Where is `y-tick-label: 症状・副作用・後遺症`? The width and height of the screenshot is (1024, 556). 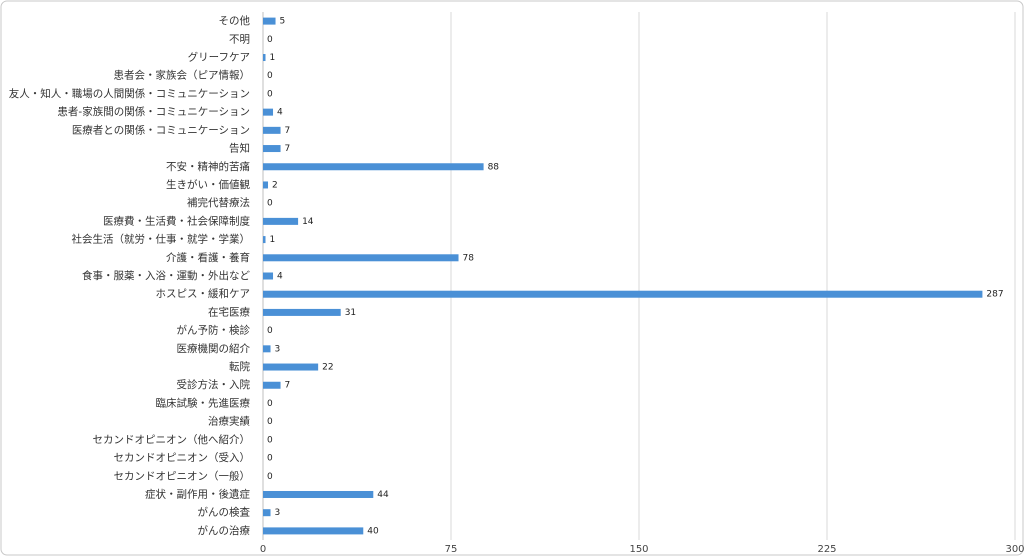 y-tick-label: 症状・副作用・後遺症 is located at coordinates (197, 493).